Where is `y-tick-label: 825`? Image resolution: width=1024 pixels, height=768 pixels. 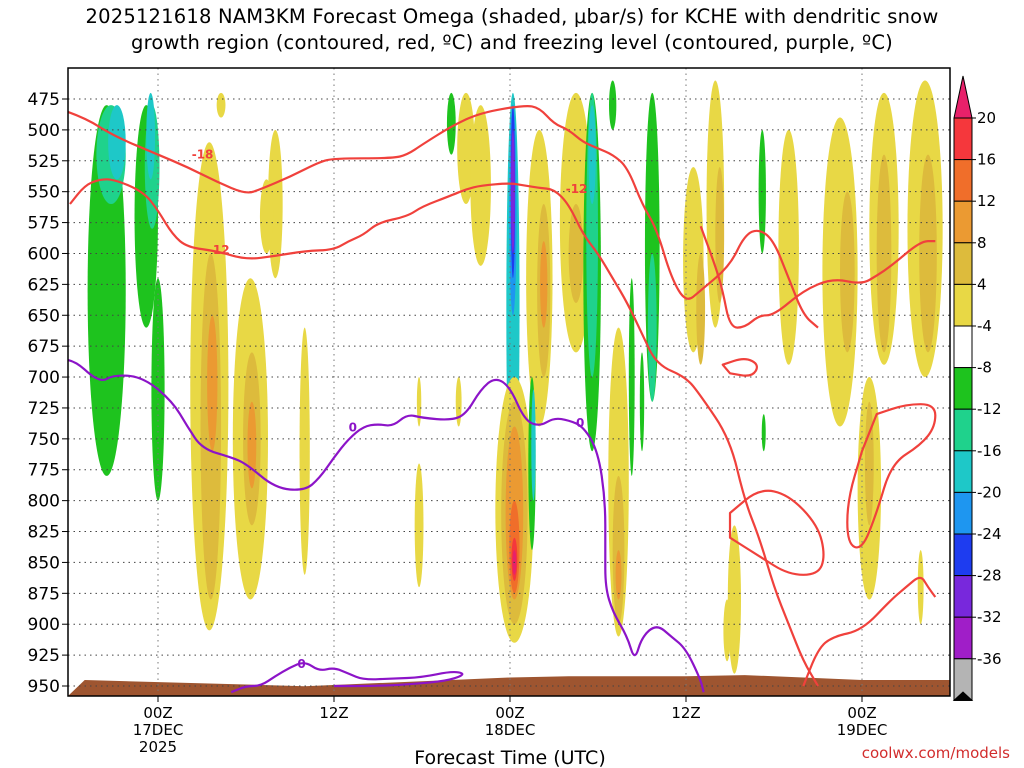 y-tick-label: 825 is located at coordinates (44, 533).